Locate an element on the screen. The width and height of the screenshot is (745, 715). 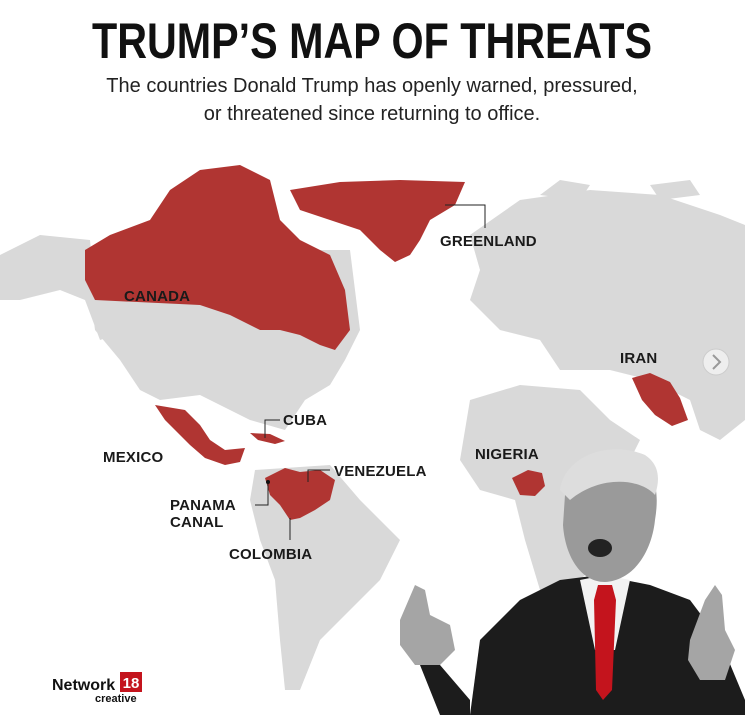
panama-marker is located at coordinates (268, 482).